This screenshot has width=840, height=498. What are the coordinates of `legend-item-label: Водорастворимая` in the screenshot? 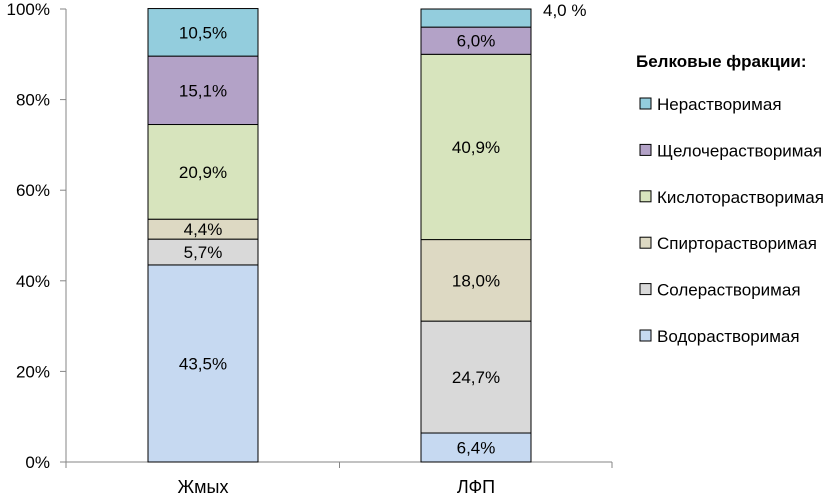 It's located at (728, 336).